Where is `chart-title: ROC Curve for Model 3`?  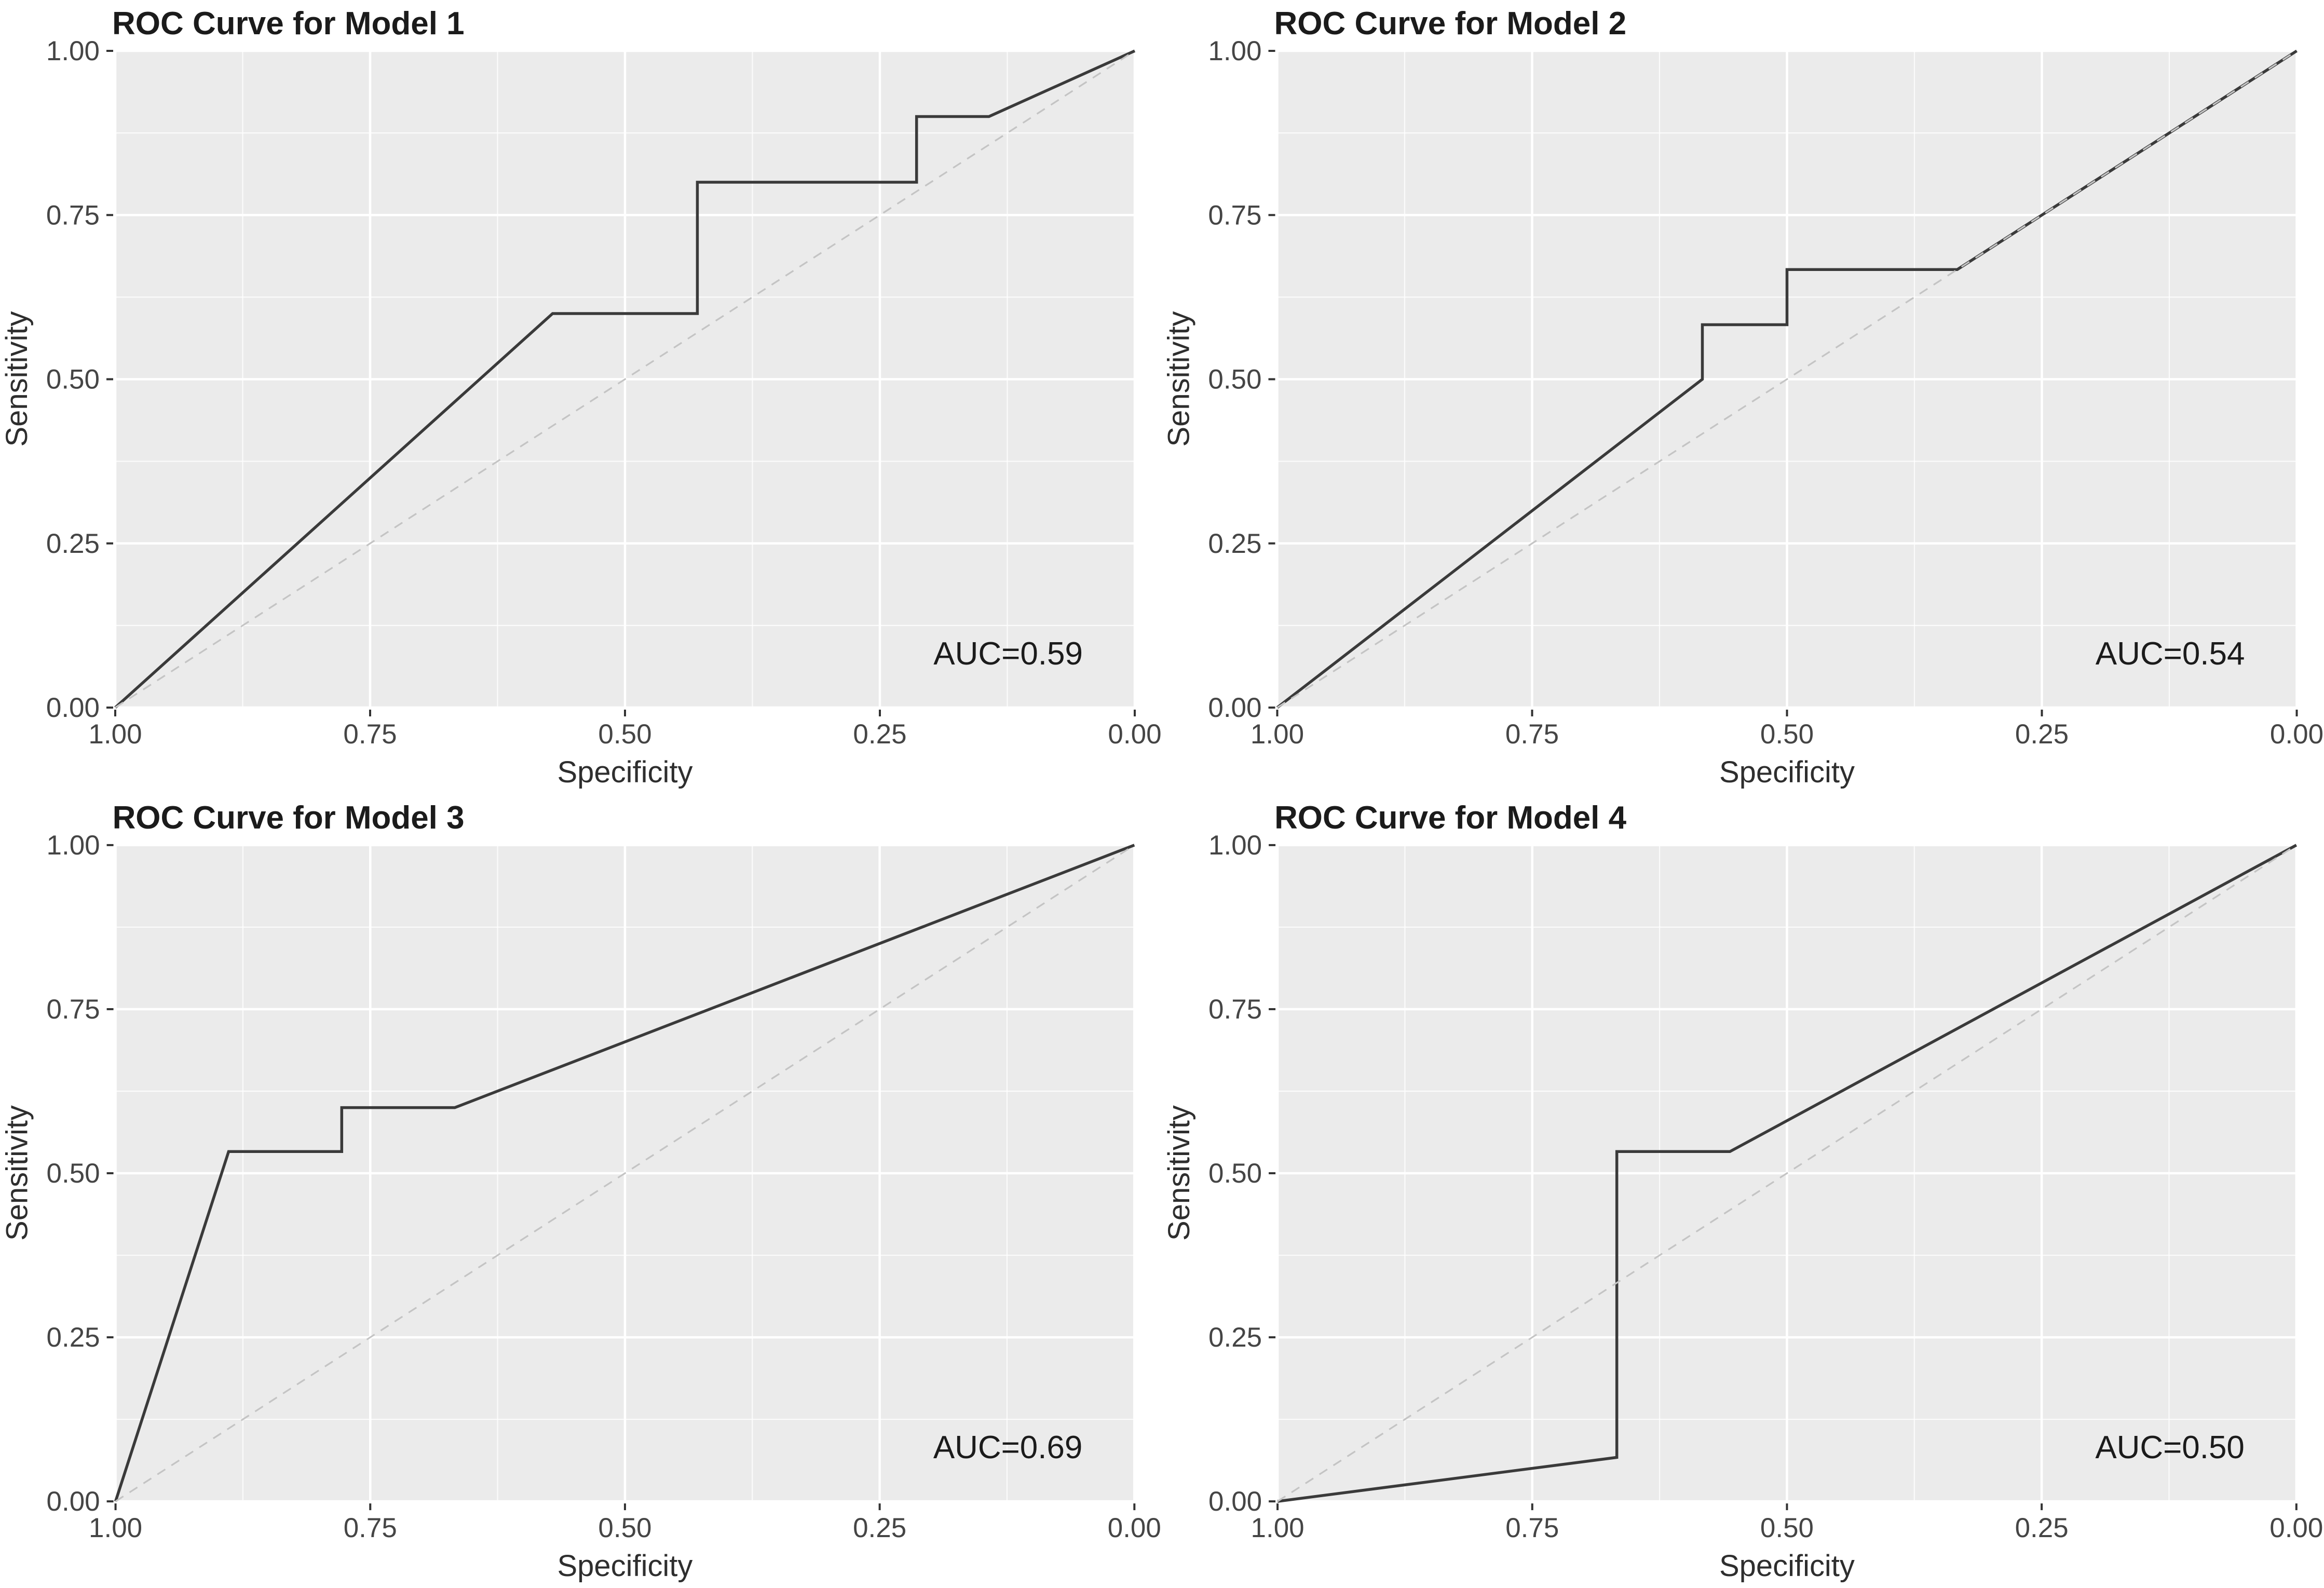
chart-title: ROC Curve for Model 3 is located at coordinates (289, 818).